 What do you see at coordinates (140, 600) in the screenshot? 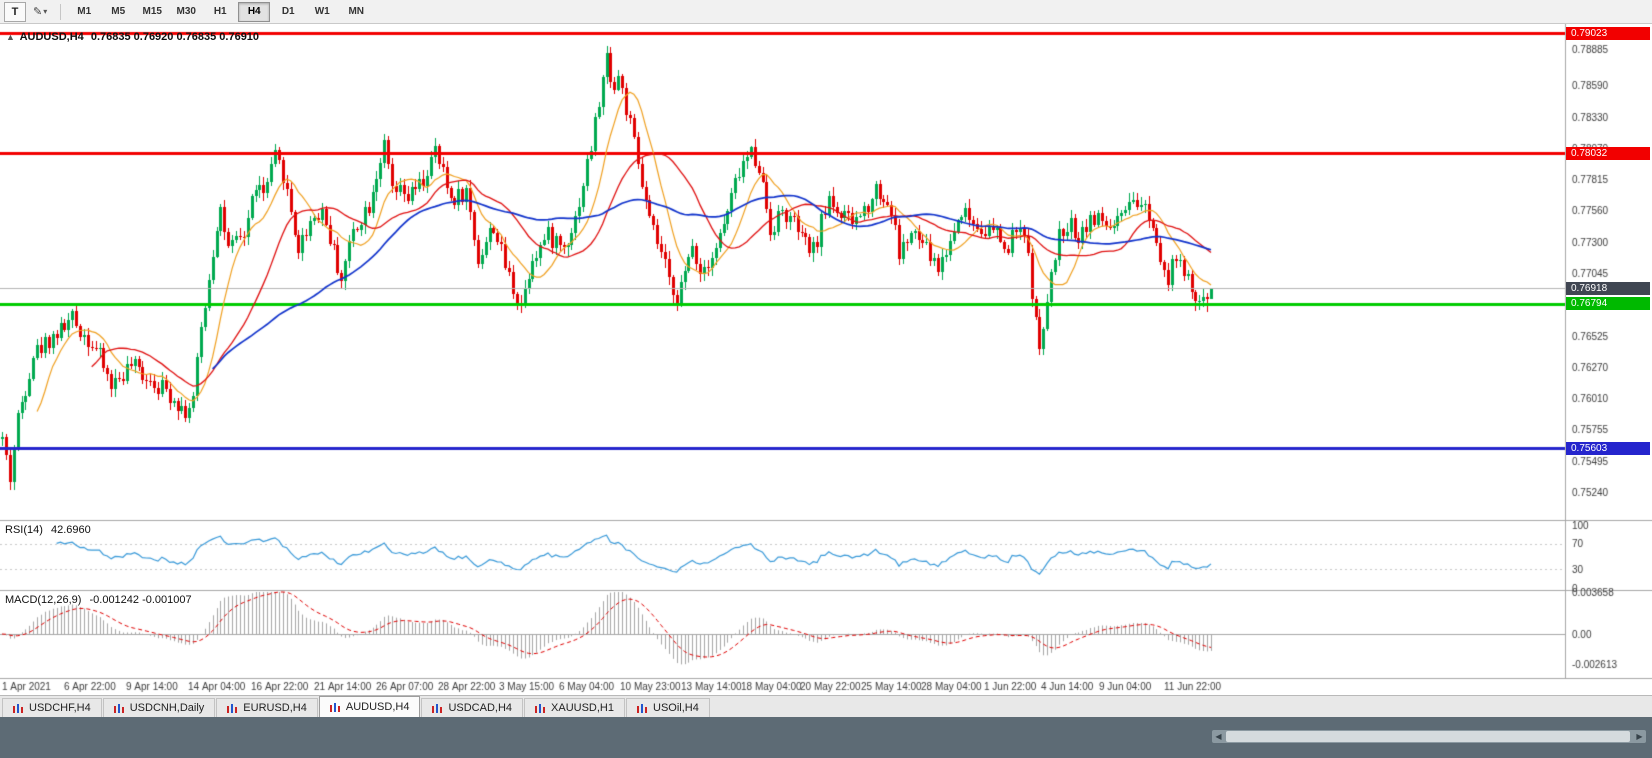
I see `macd-values: -0.001242 -0.001007` at bounding box center [140, 600].